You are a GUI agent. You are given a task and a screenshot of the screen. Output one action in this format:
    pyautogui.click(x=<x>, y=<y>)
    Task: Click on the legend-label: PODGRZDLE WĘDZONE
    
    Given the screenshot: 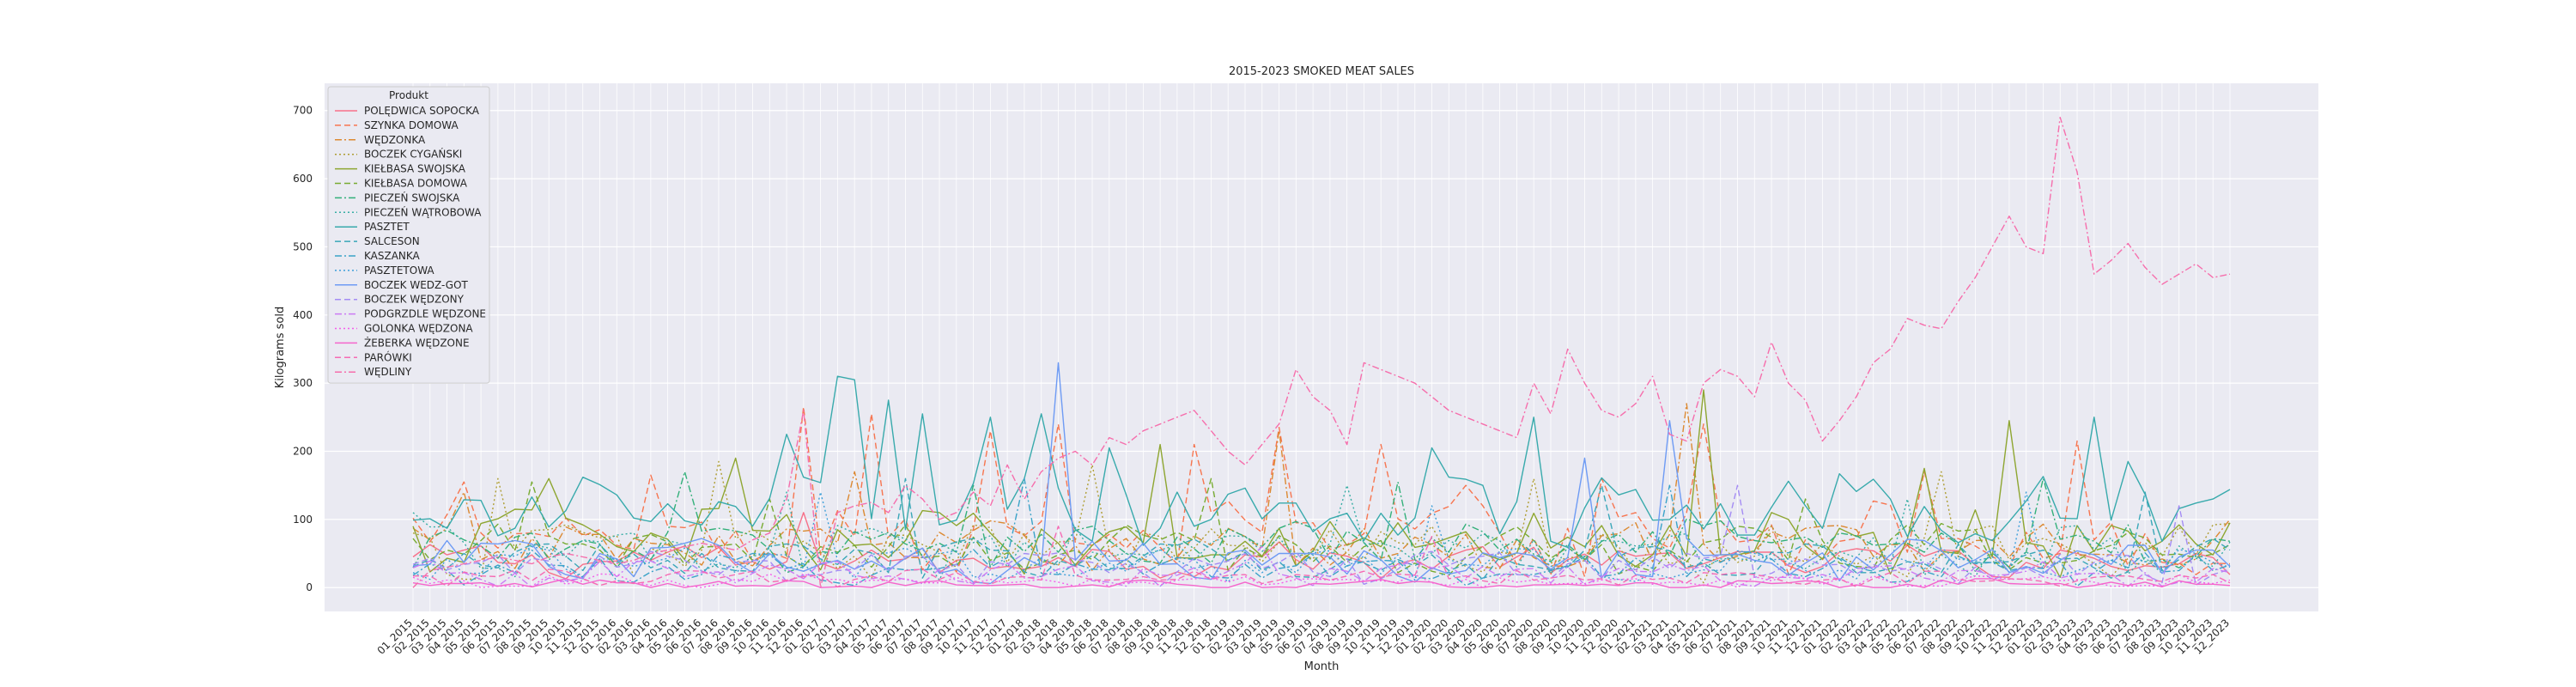 What is the action you would take?
    pyautogui.click(x=425, y=314)
    